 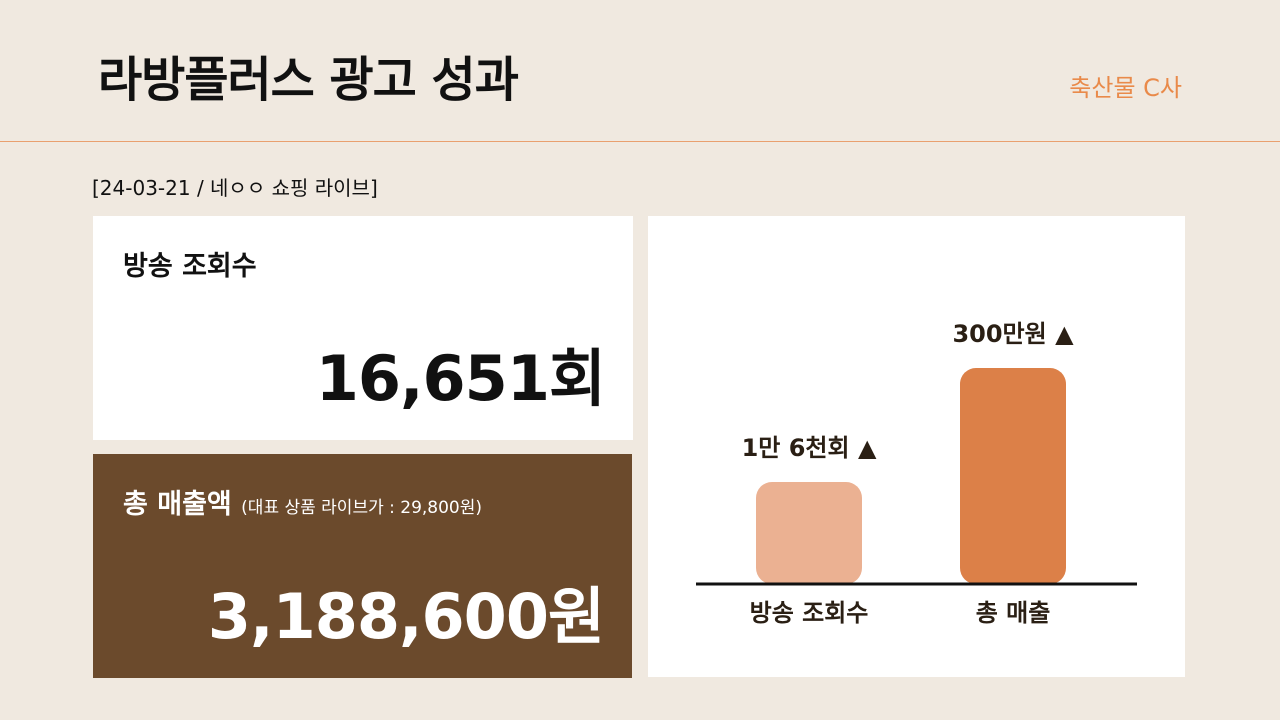 What do you see at coordinates (190, 266) in the screenshot?
I see `card-title: 방송 조회수` at bounding box center [190, 266].